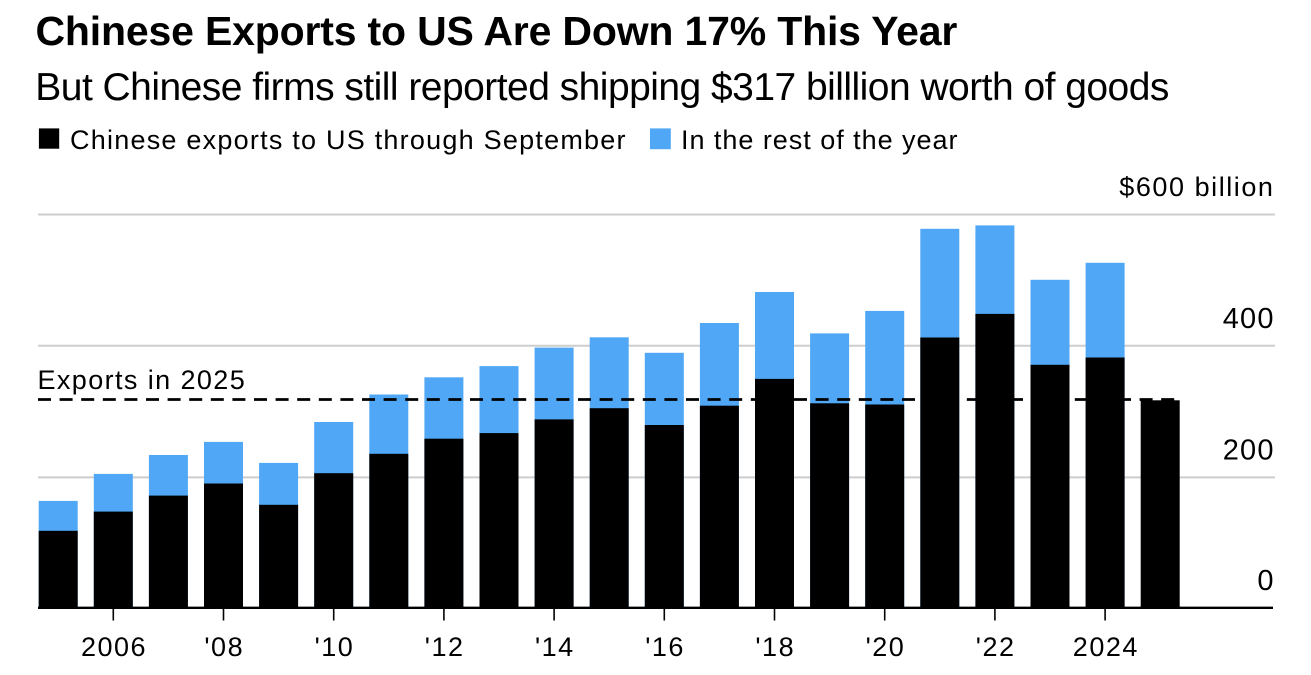  Describe the element at coordinates (1196, 187) in the screenshot. I see `svg-text: $600 billion` at that location.